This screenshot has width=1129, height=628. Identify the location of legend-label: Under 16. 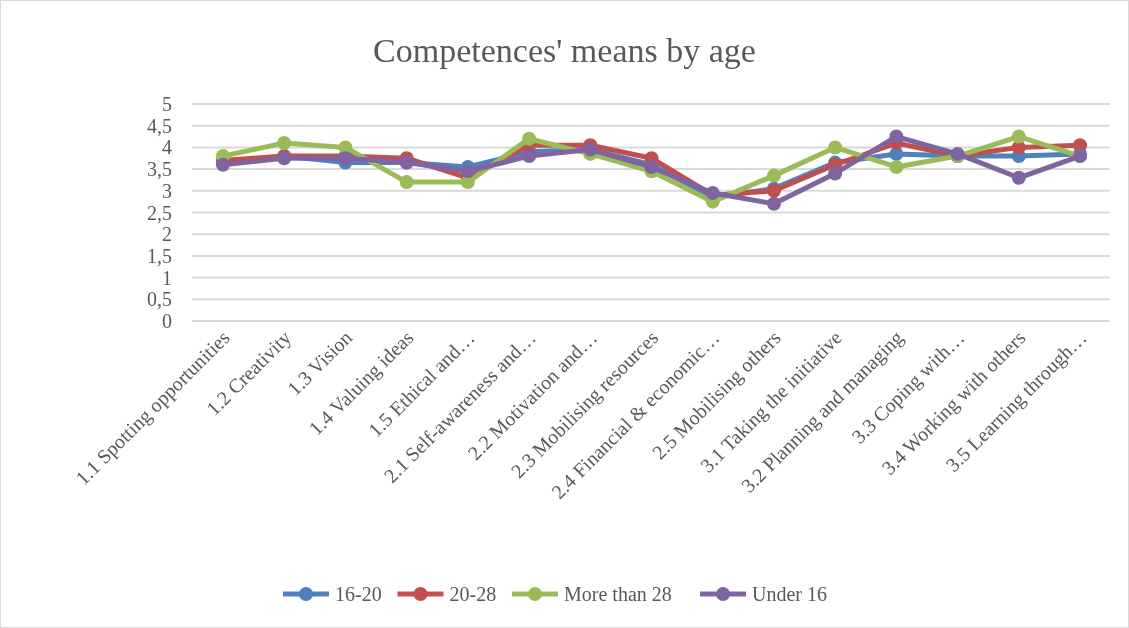
(789, 594).